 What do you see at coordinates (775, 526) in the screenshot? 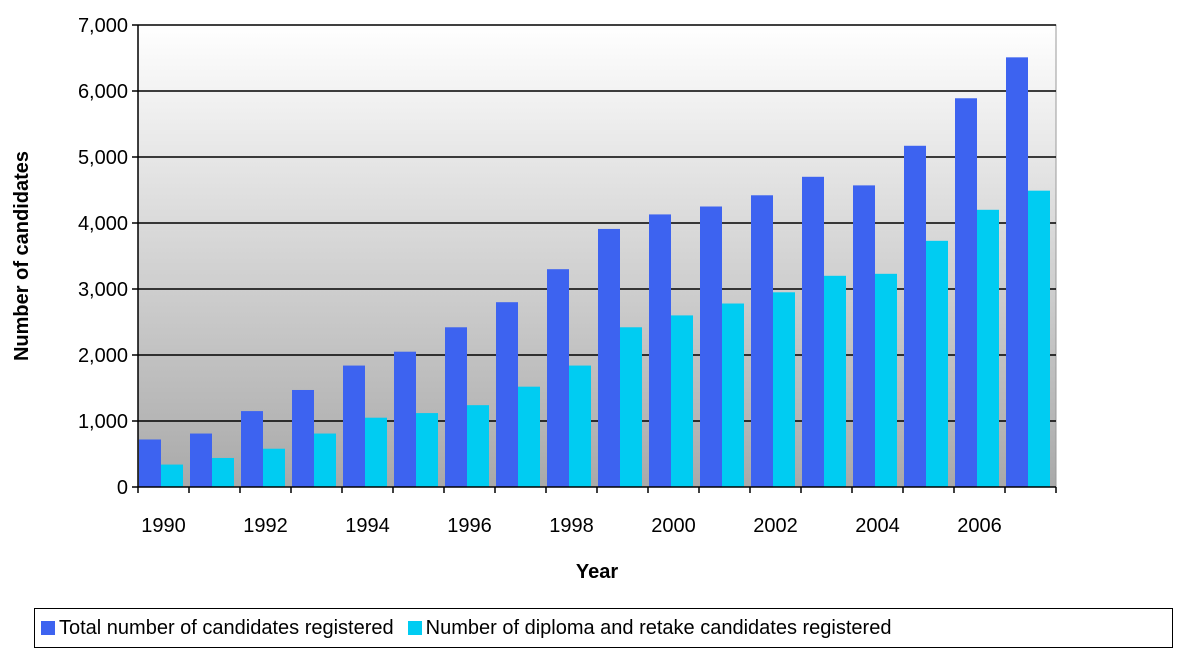
I see `x-tick-label: 2002` at bounding box center [775, 526].